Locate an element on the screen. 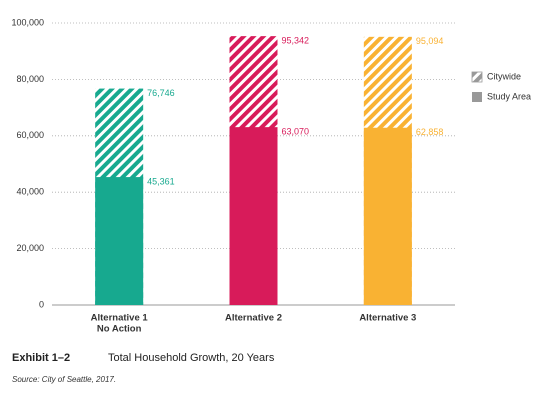 The image size is (545, 405). x-tick-label: Alternative 2 is located at coordinates (253, 318).